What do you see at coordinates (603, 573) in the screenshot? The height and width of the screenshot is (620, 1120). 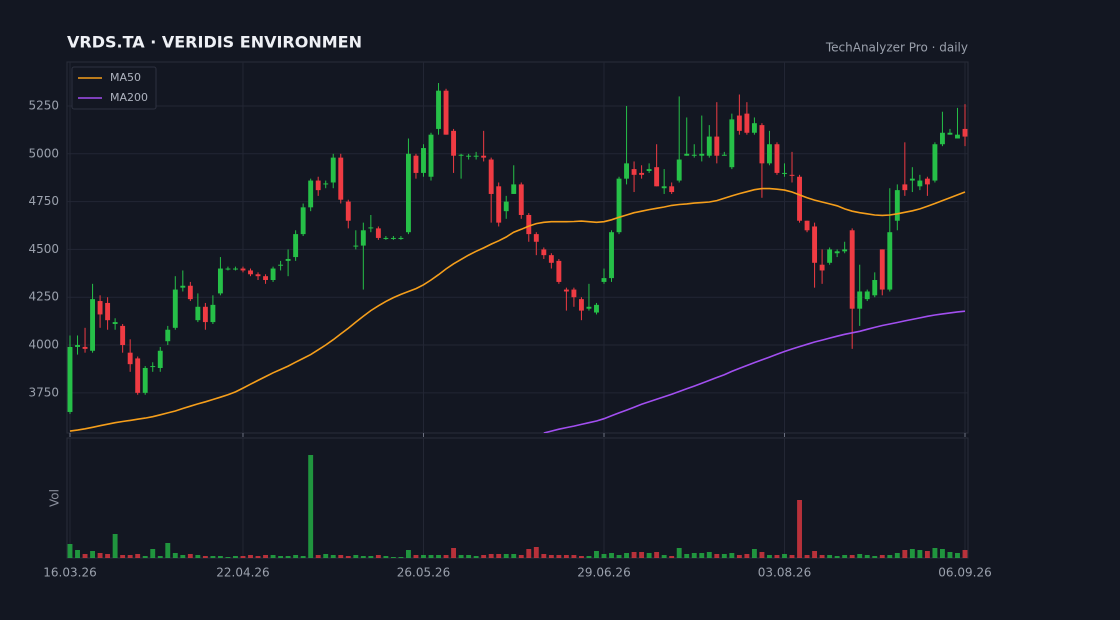 I see `x-tick-label: 29.06.26` at bounding box center [603, 573].